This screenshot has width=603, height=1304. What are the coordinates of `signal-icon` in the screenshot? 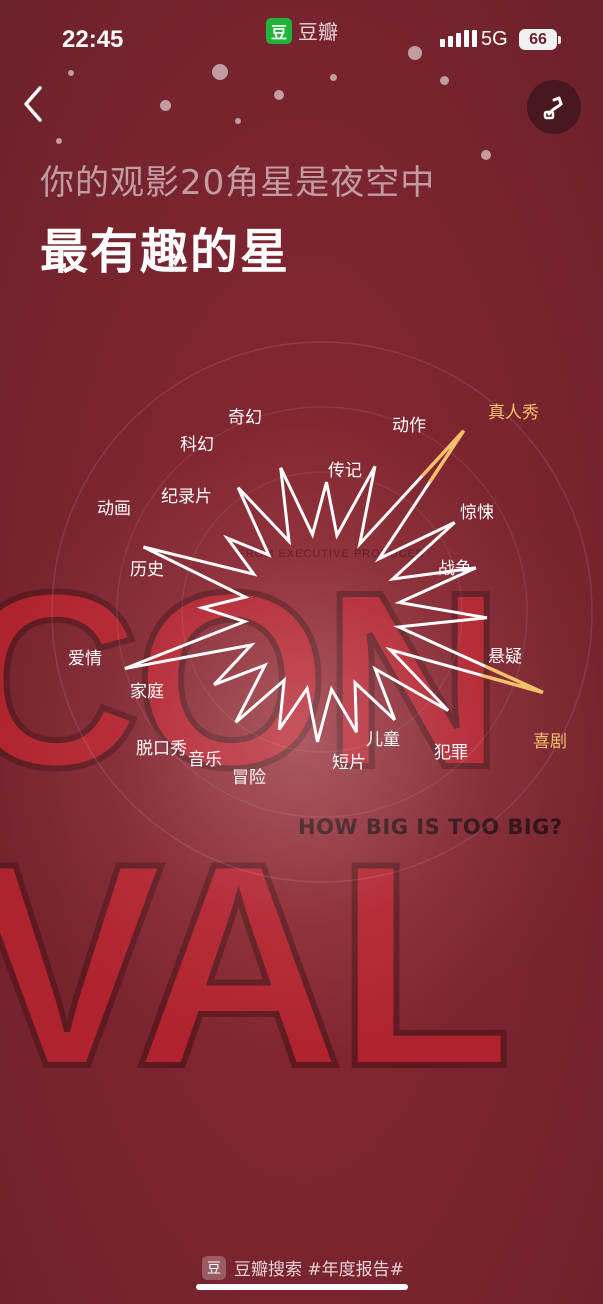 It's located at (458, 38).